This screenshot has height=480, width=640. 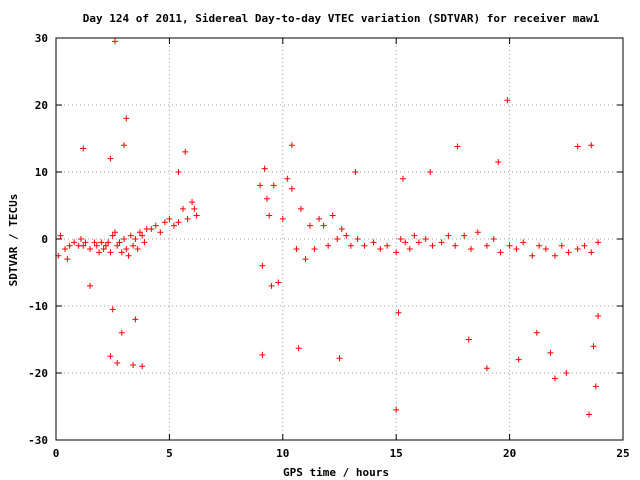 I want to click on y-axis-label: SDTVAR / TECUs, so click(x=13, y=240).